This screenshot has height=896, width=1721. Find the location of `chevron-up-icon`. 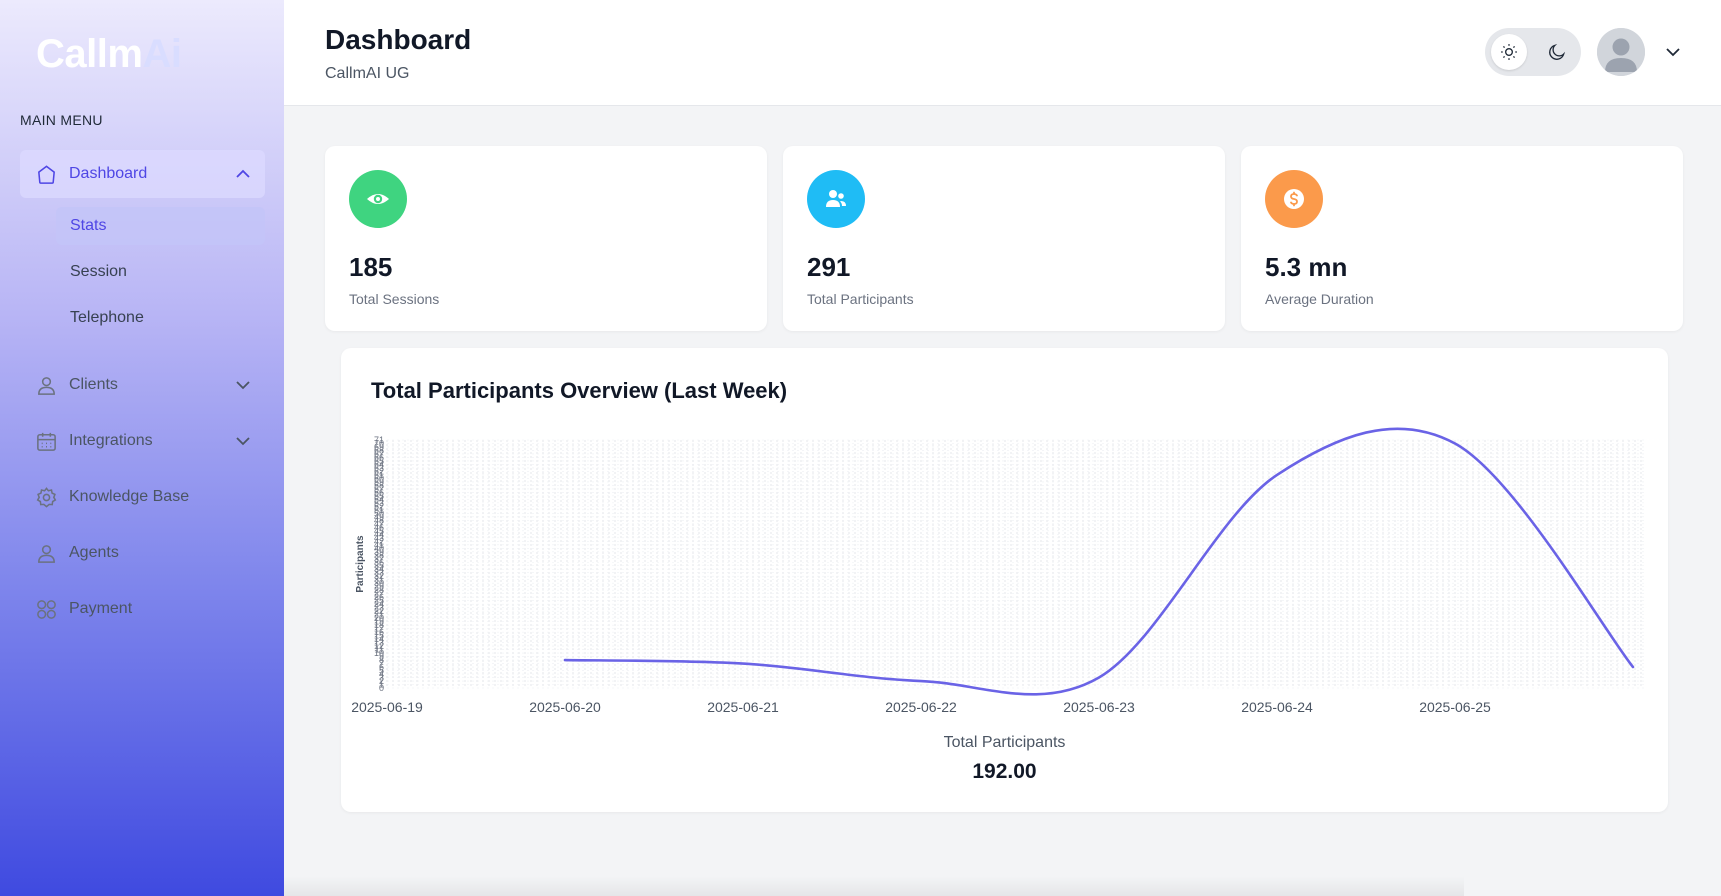

chevron-up-icon is located at coordinates (243, 174).